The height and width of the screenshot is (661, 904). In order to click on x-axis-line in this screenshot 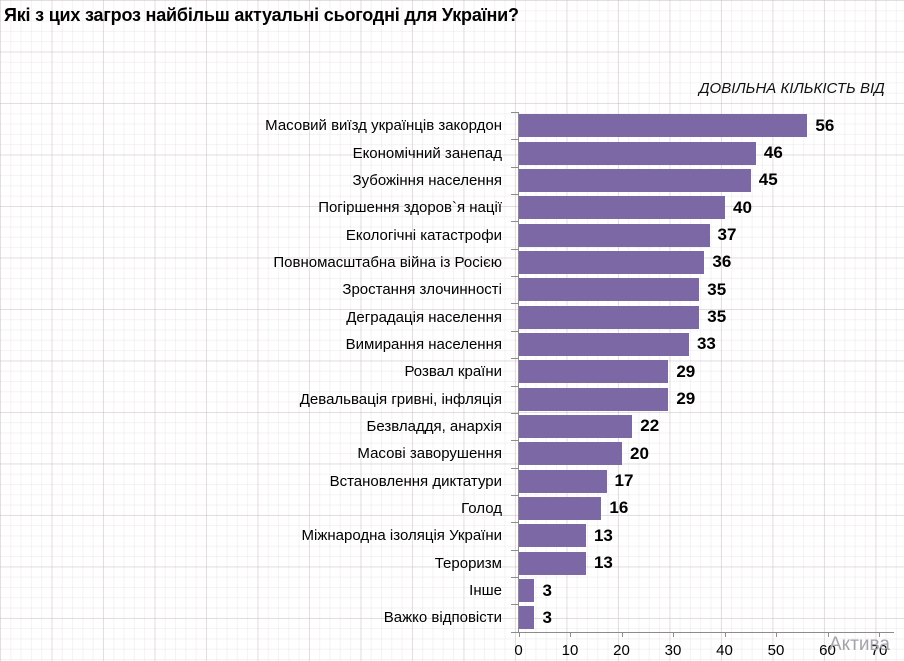, I will do `click(705, 632)`.